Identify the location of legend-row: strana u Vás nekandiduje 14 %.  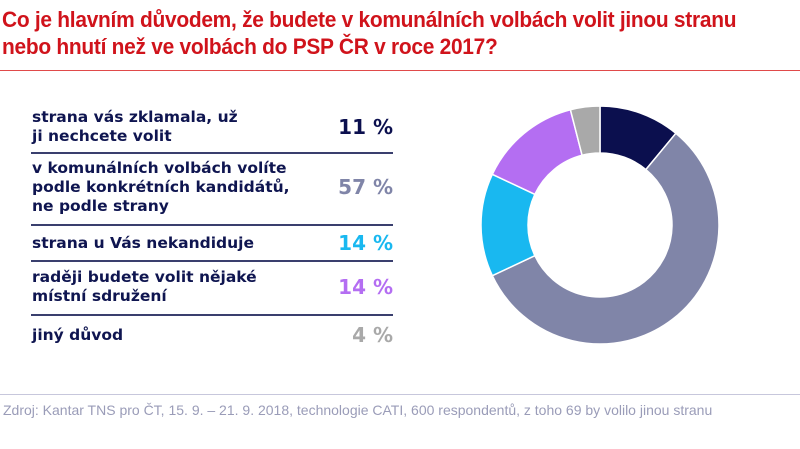
(212, 243).